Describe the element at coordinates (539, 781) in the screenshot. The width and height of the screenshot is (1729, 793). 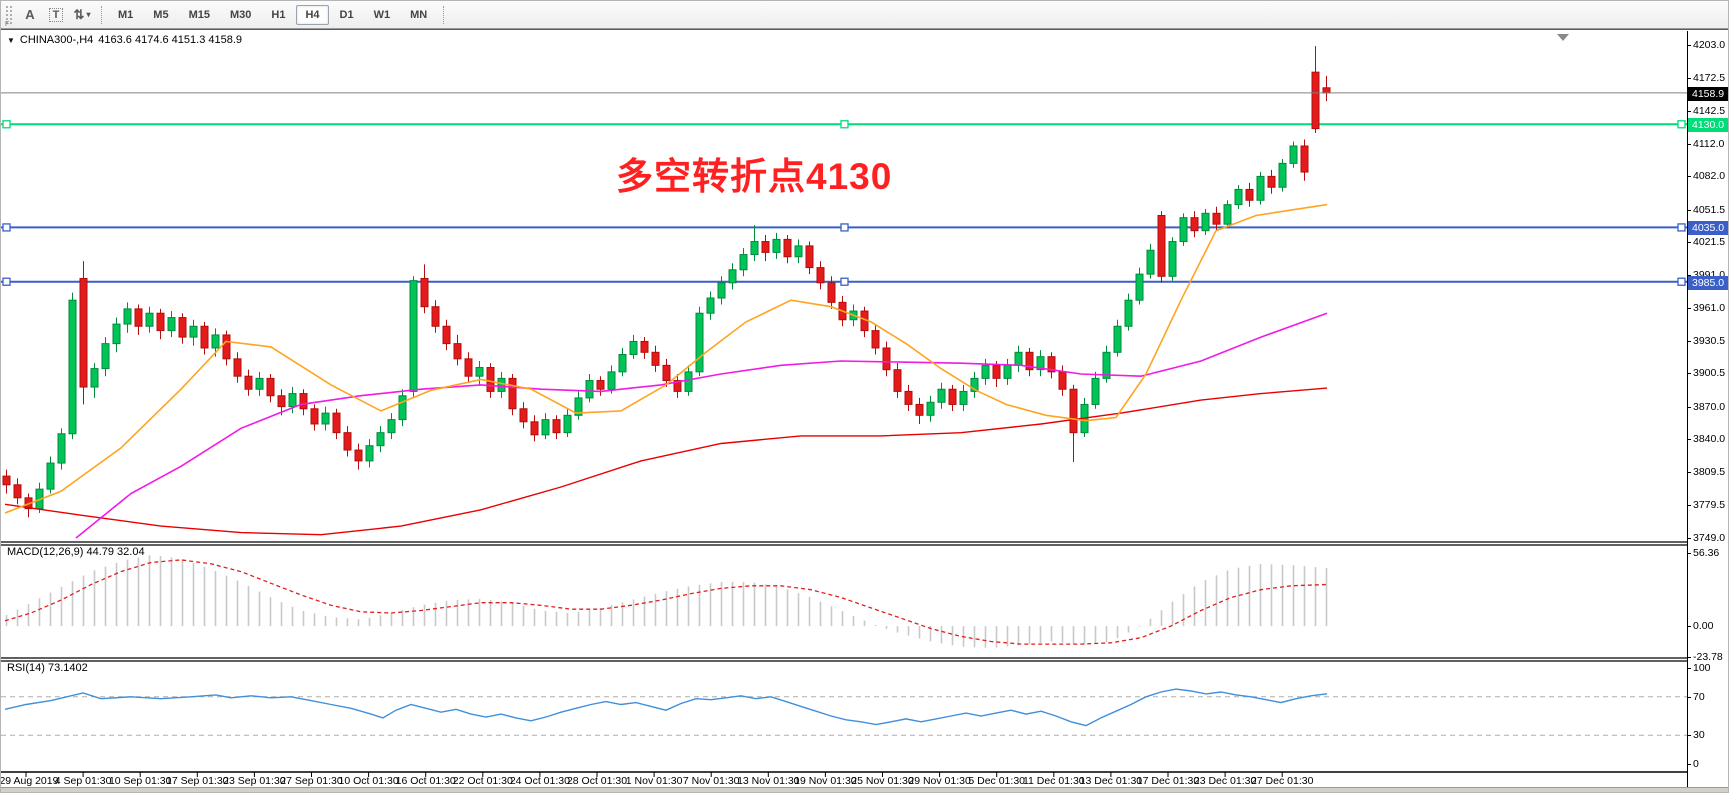
I see `date-tick-label: 24 Oct 01:30` at that location.